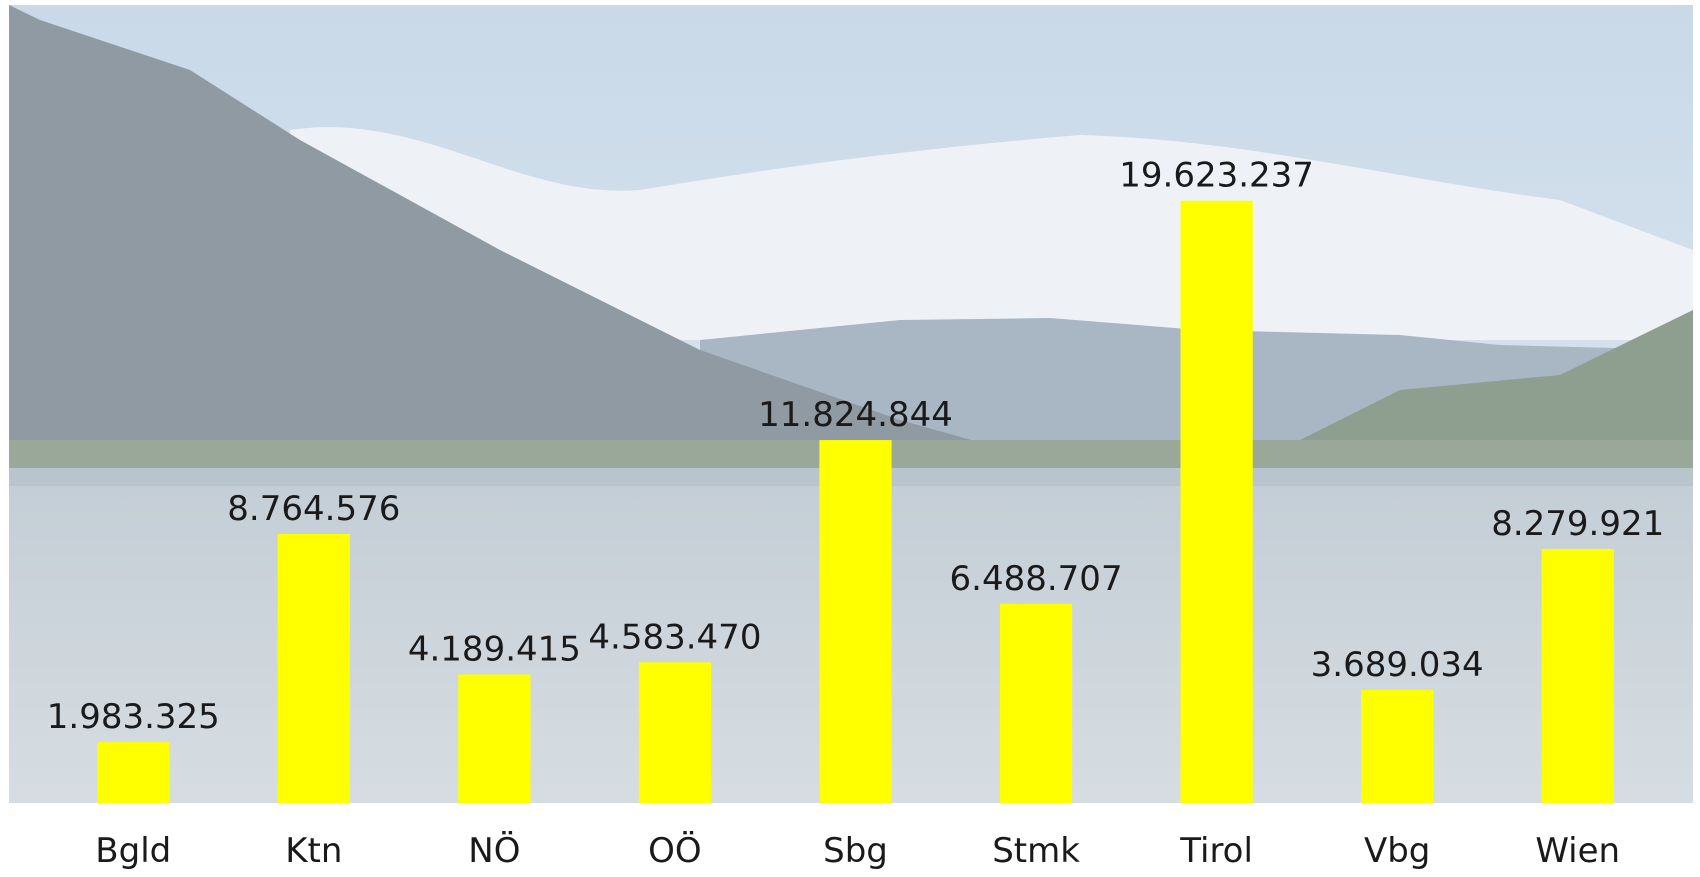  I want to click on value-label: 4.189.415, so click(494, 649).